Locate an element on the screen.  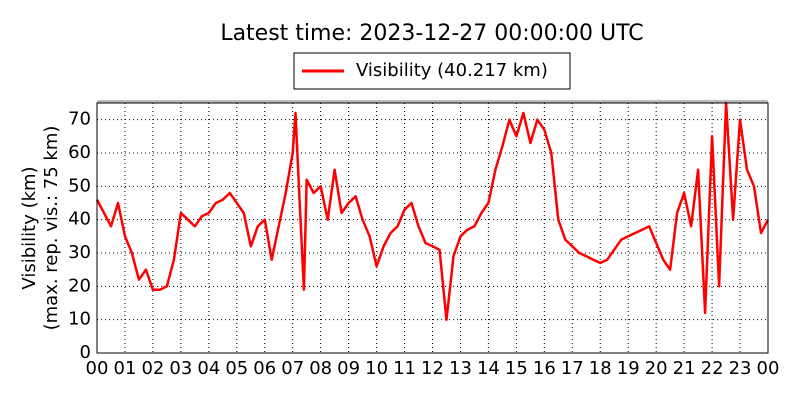
y-tick-label: 60 is located at coordinates (79, 152).